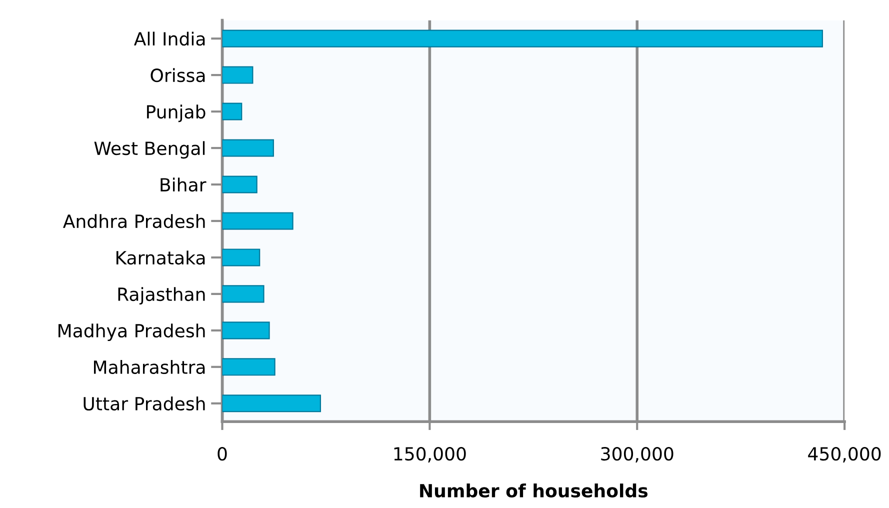  Describe the element at coordinates (637, 454) in the screenshot. I see `x-tick-label: 300,000` at that location.